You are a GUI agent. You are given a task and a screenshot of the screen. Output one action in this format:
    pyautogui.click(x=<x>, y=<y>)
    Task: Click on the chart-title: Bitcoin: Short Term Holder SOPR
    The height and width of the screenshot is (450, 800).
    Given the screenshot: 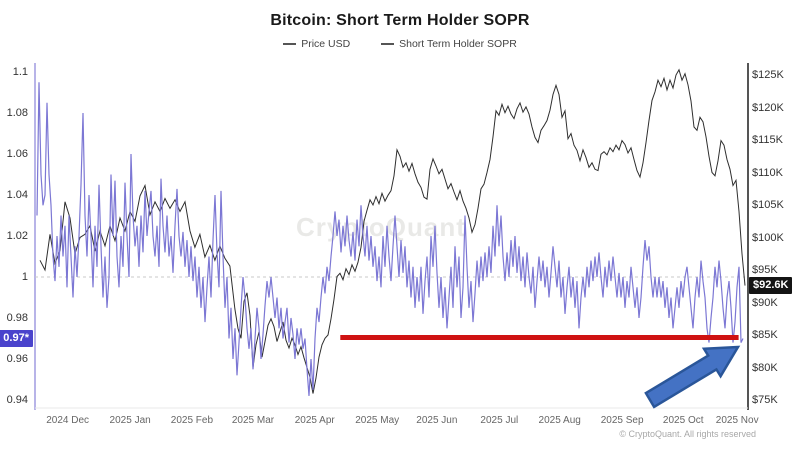 What is the action you would take?
    pyautogui.click(x=400, y=20)
    